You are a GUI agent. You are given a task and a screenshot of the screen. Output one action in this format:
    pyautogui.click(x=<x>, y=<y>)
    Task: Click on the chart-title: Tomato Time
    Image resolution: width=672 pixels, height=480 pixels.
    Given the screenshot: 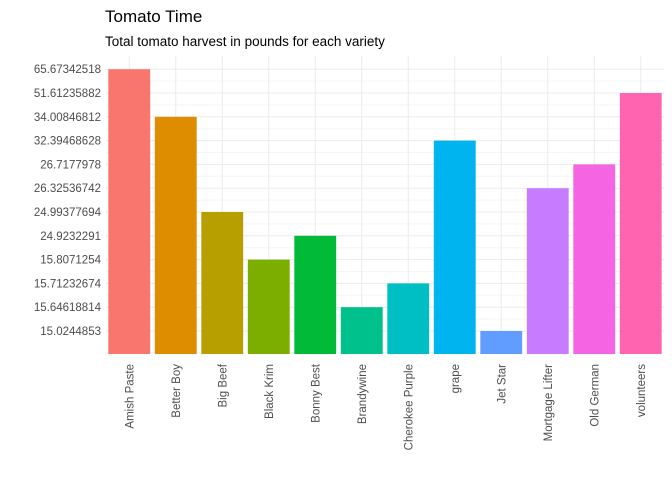 What is the action you would take?
    pyautogui.click(x=153, y=16)
    